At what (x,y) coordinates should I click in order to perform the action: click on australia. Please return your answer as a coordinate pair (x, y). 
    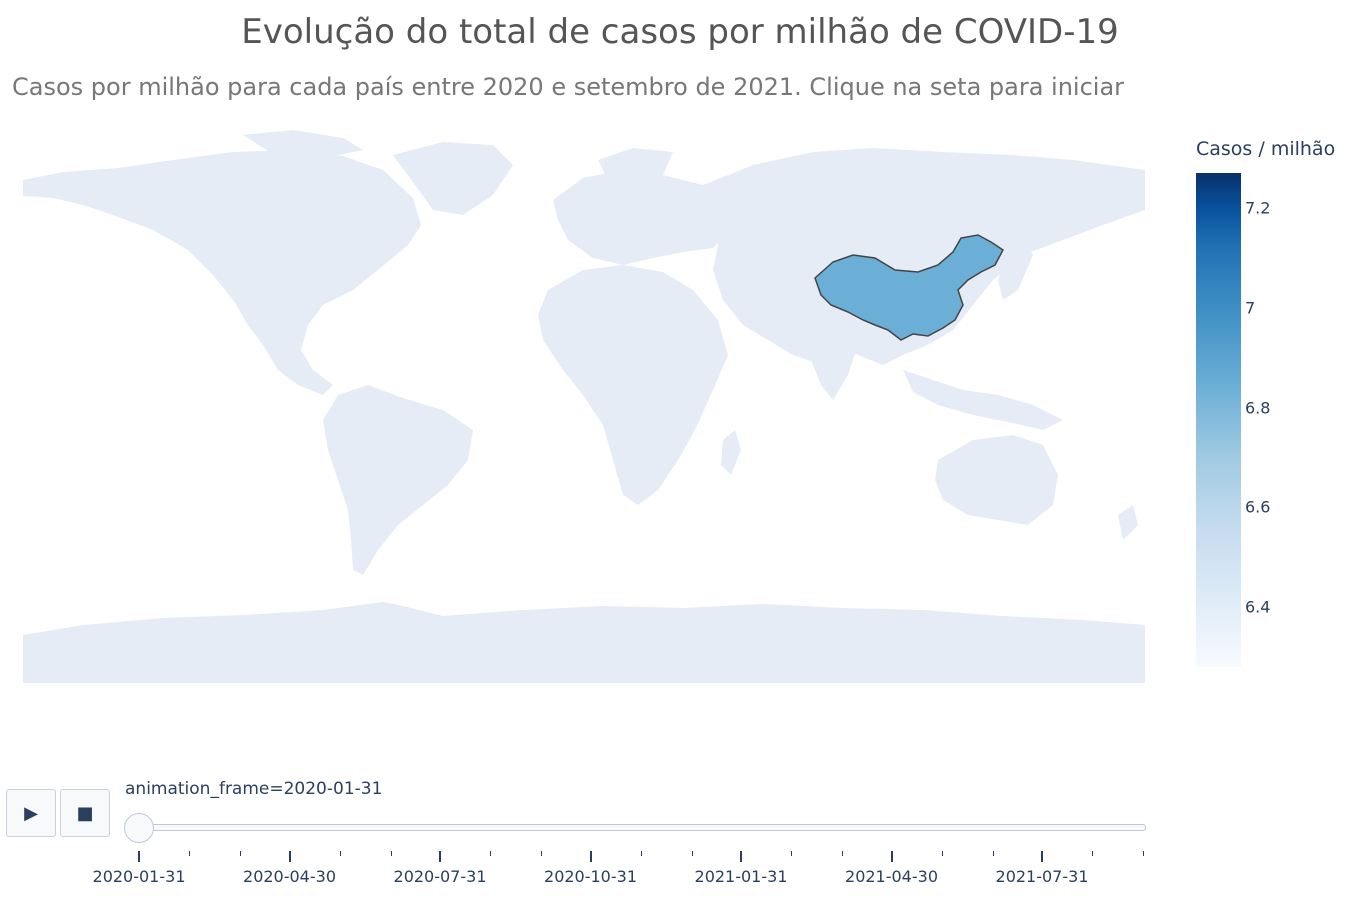
    Looking at the image, I should click on (996, 480).